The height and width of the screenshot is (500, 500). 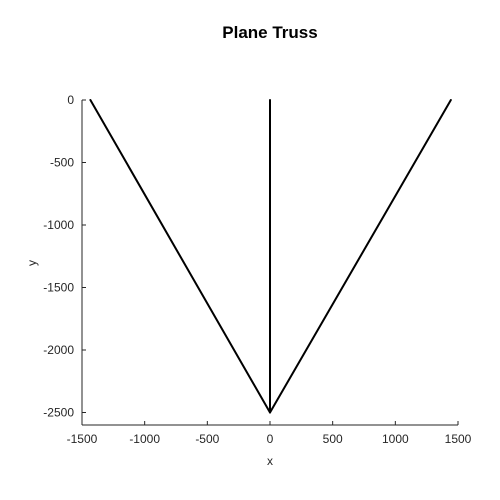 I want to click on y-tick-label: -2500, so click(x=58, y=413).